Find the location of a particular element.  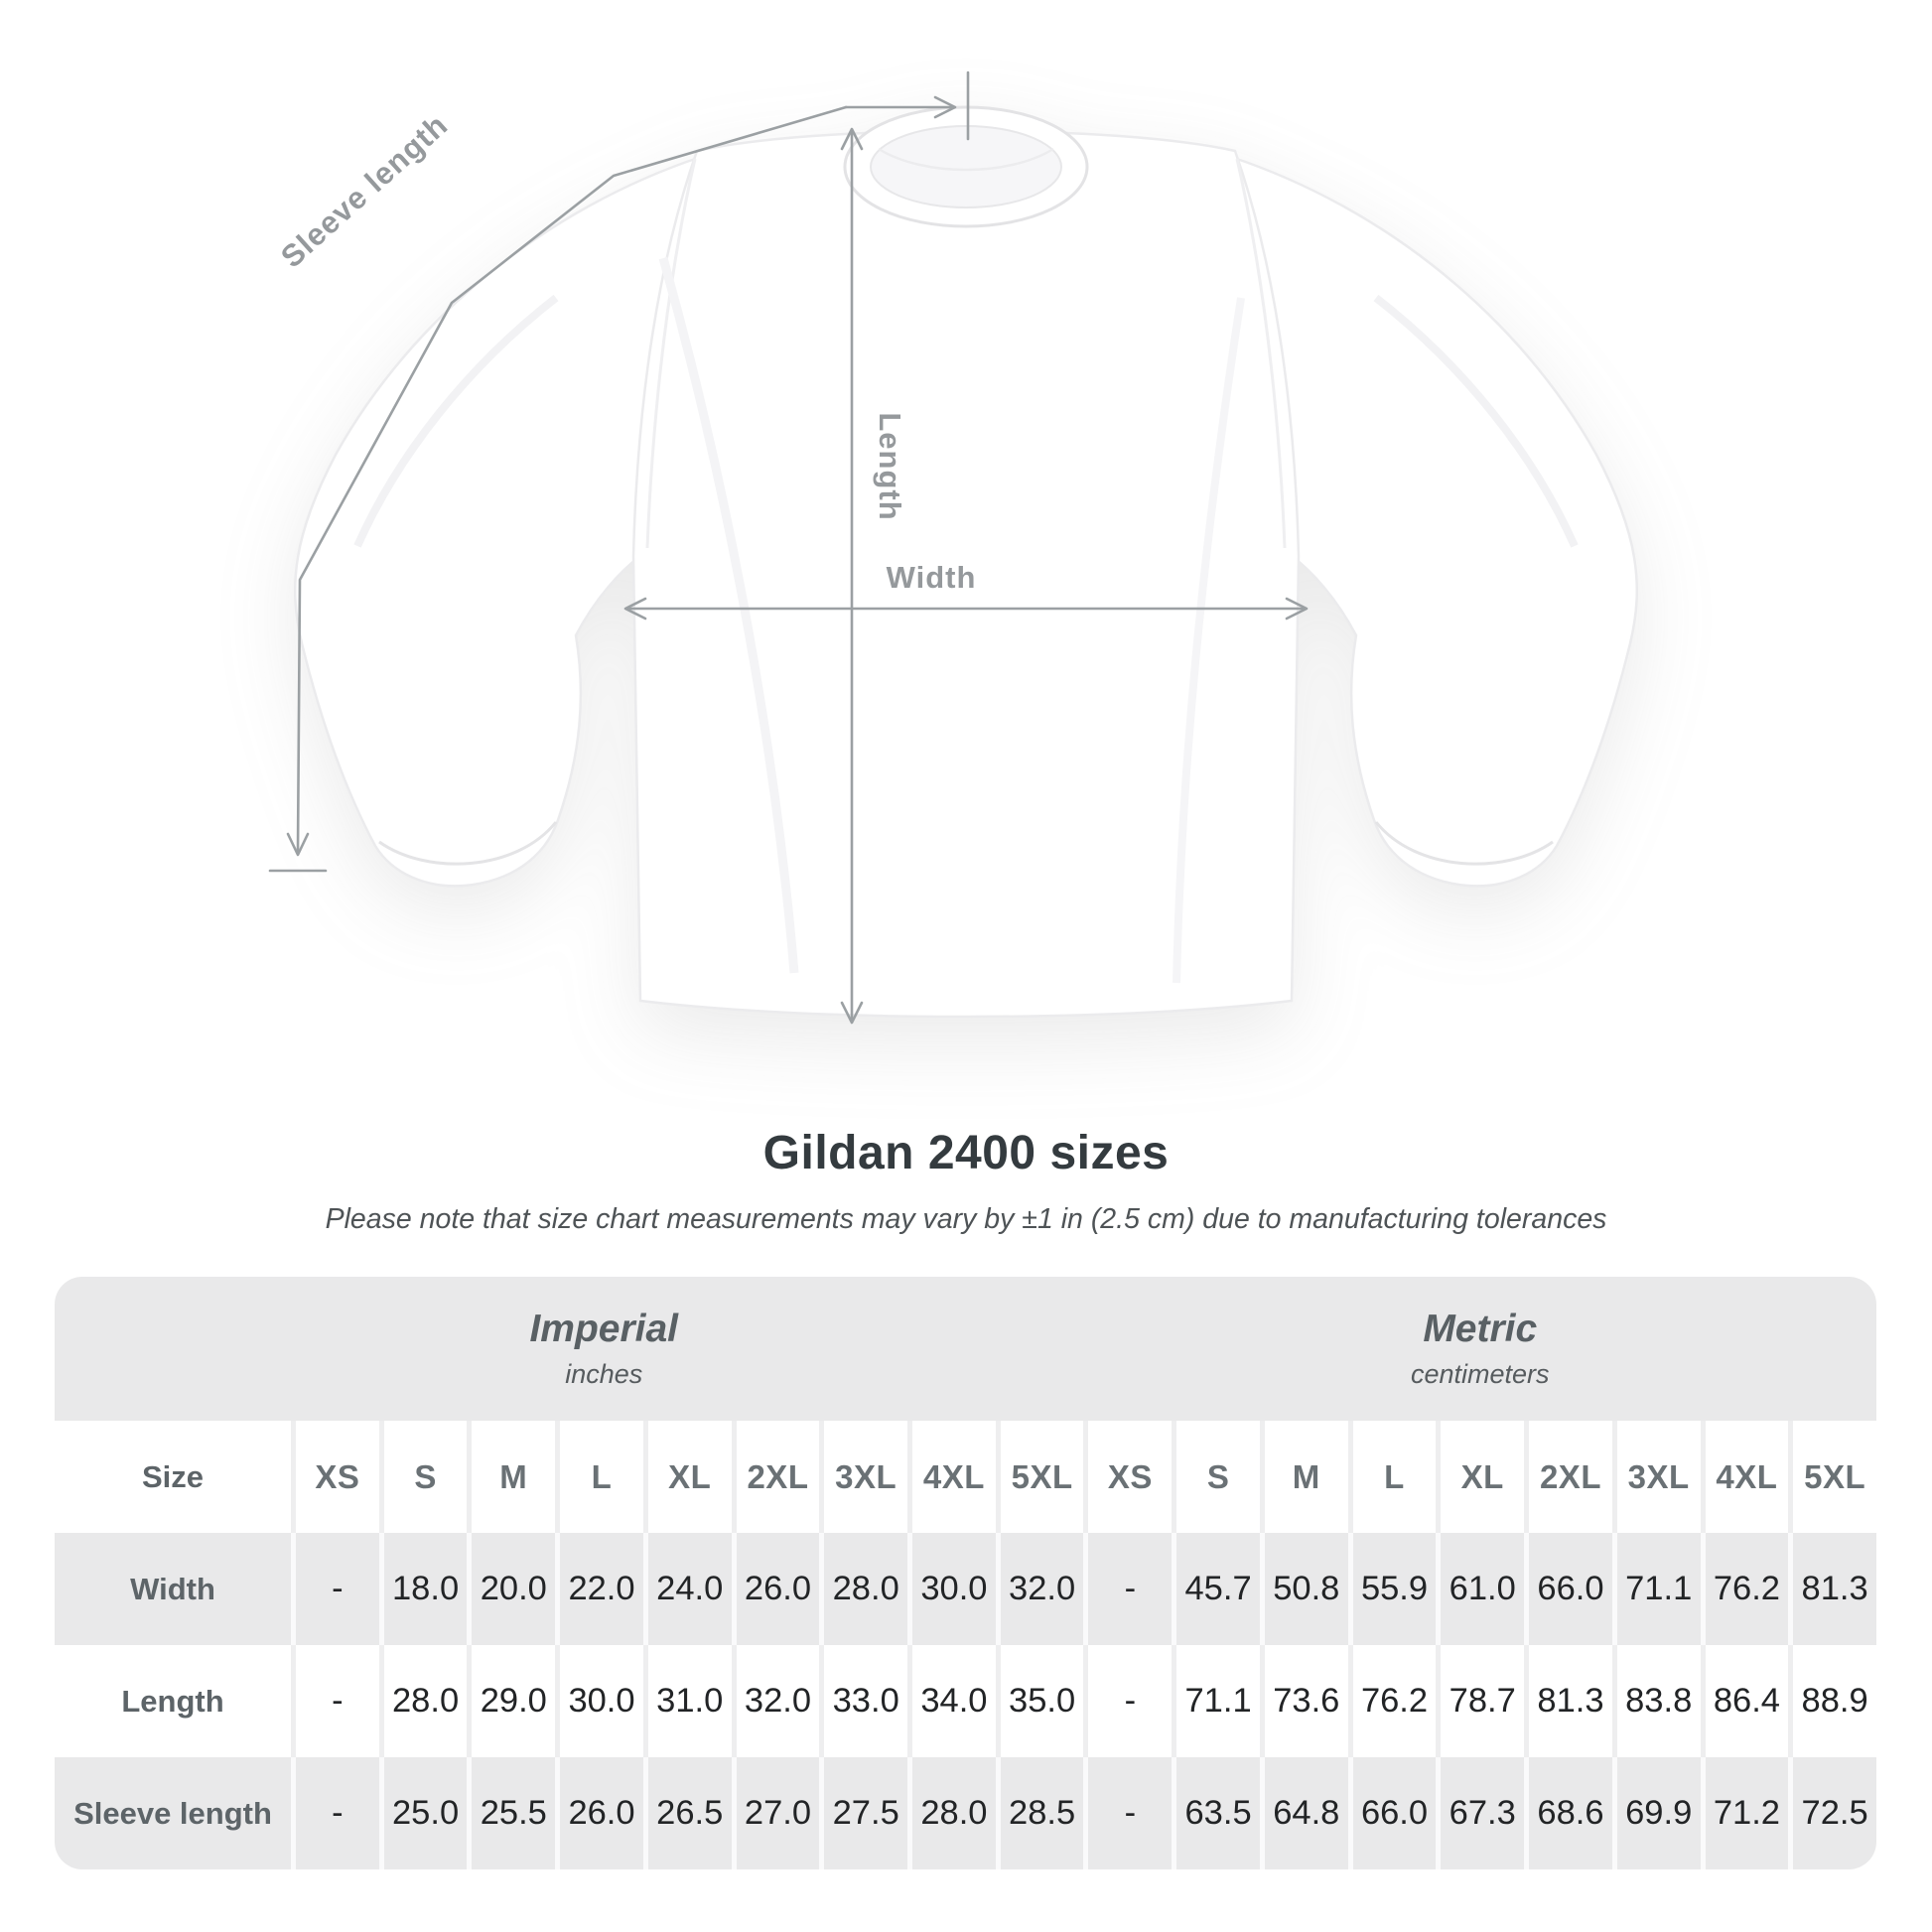

width-metric-value: 76.2 is located at coordinates (1746, 1589).